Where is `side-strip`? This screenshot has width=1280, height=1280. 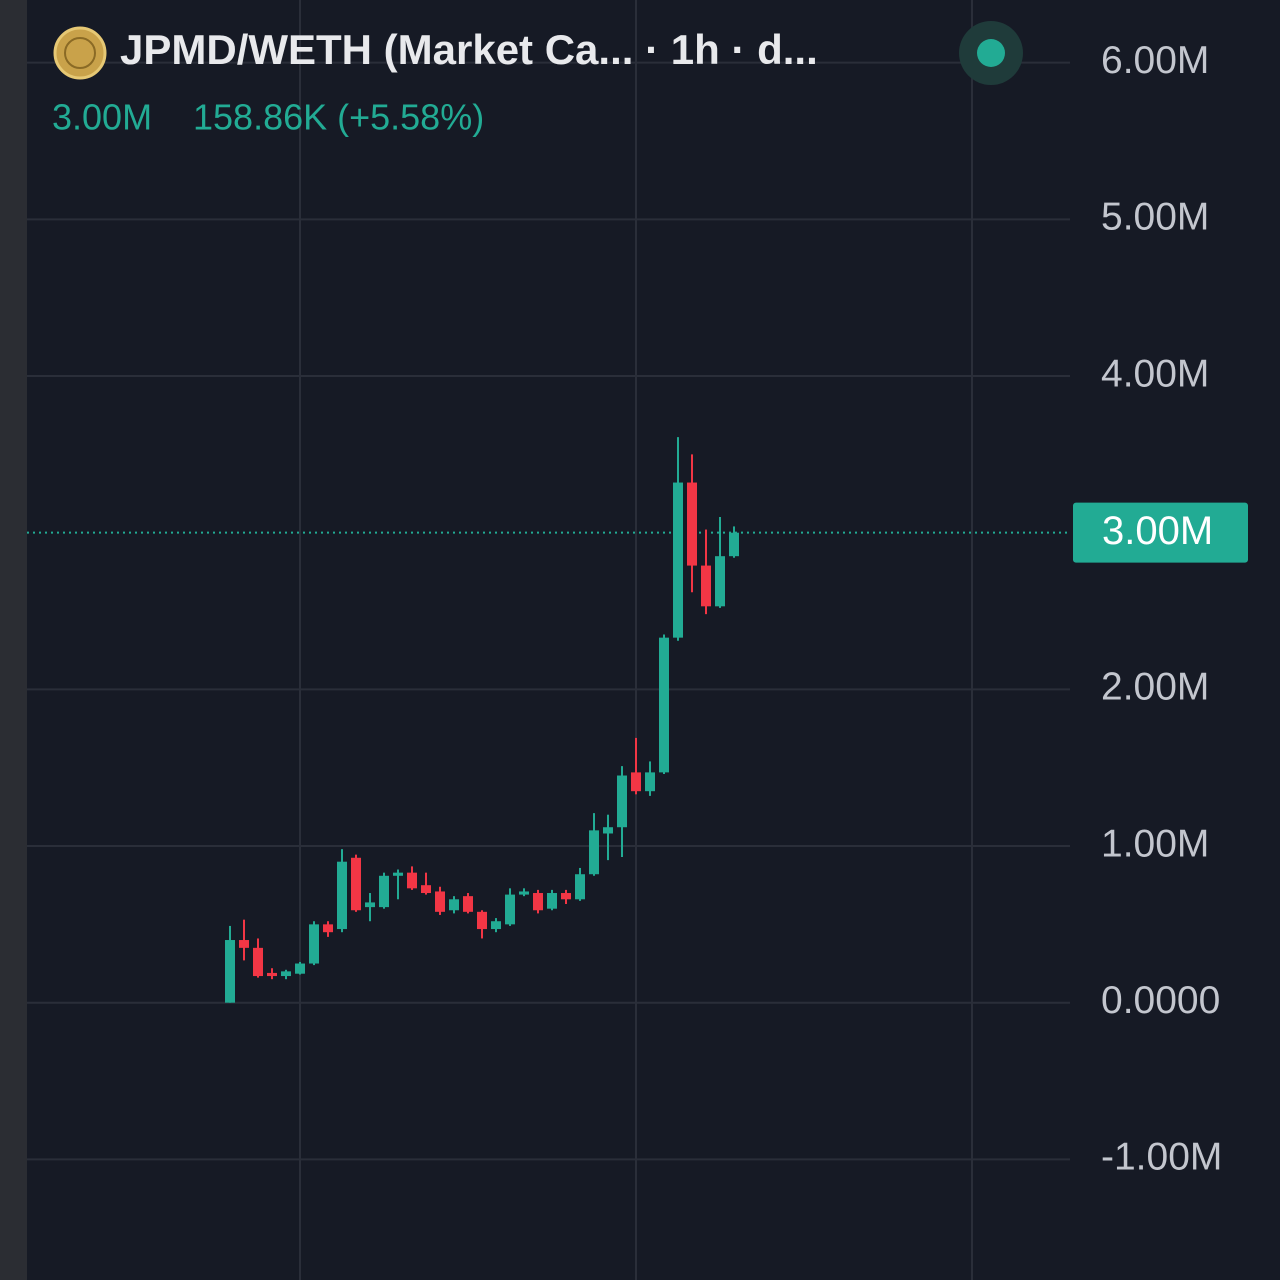
side-strip is located at coordinates (13, 640).